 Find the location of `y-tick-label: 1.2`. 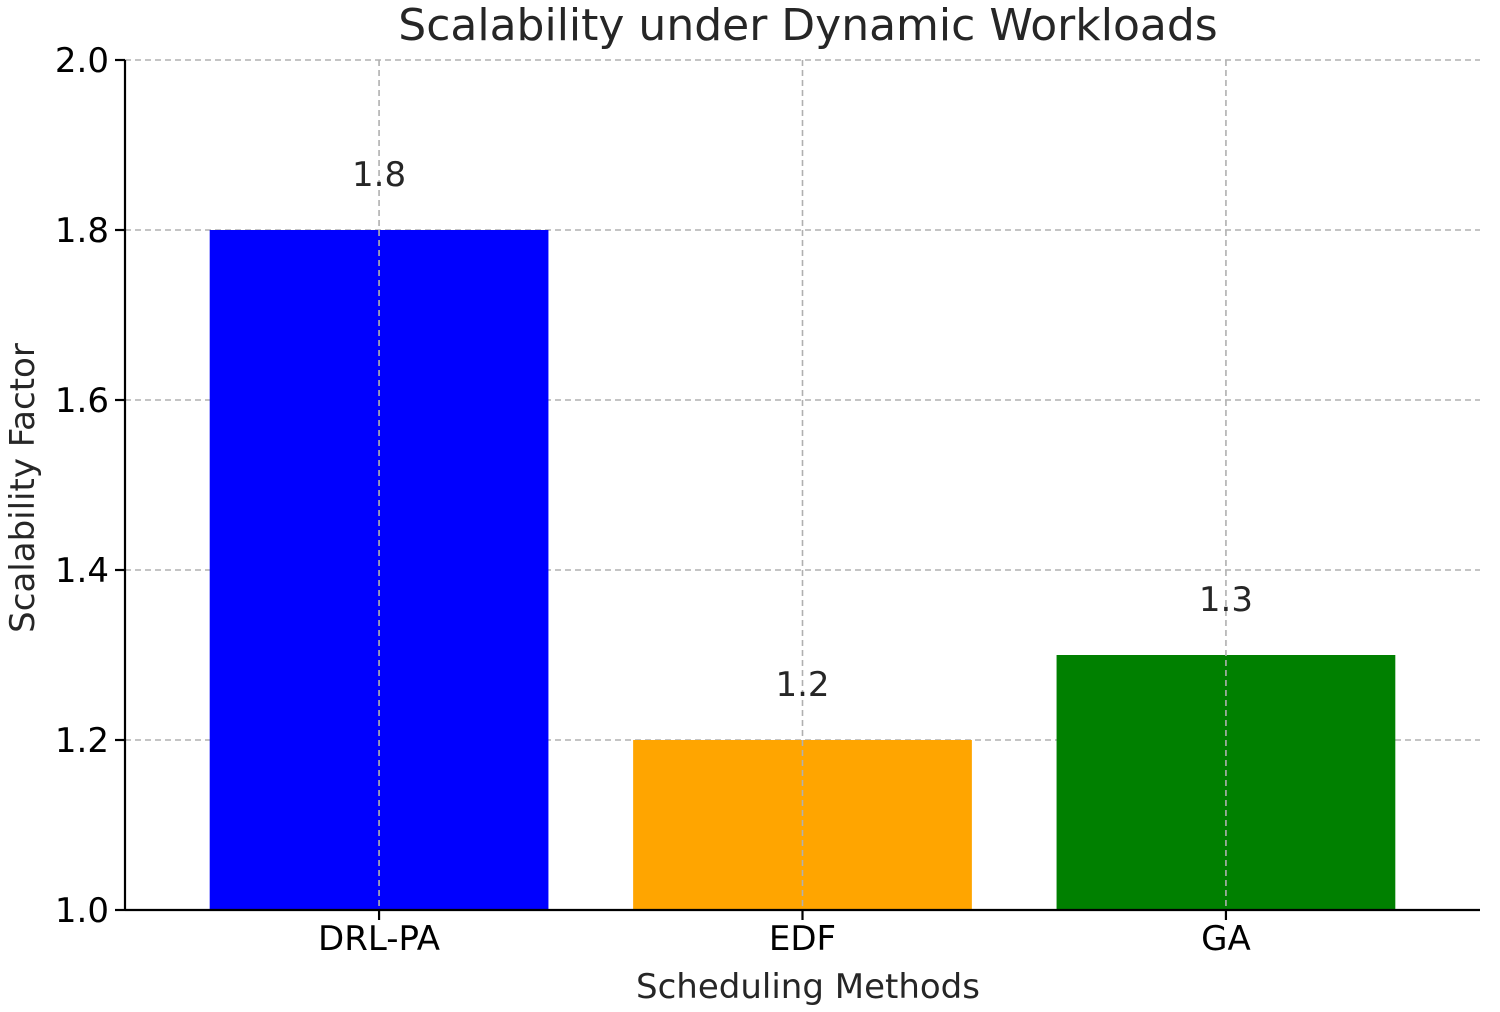

y-tick-label: 1.2 is located at coordinates (82, 741).